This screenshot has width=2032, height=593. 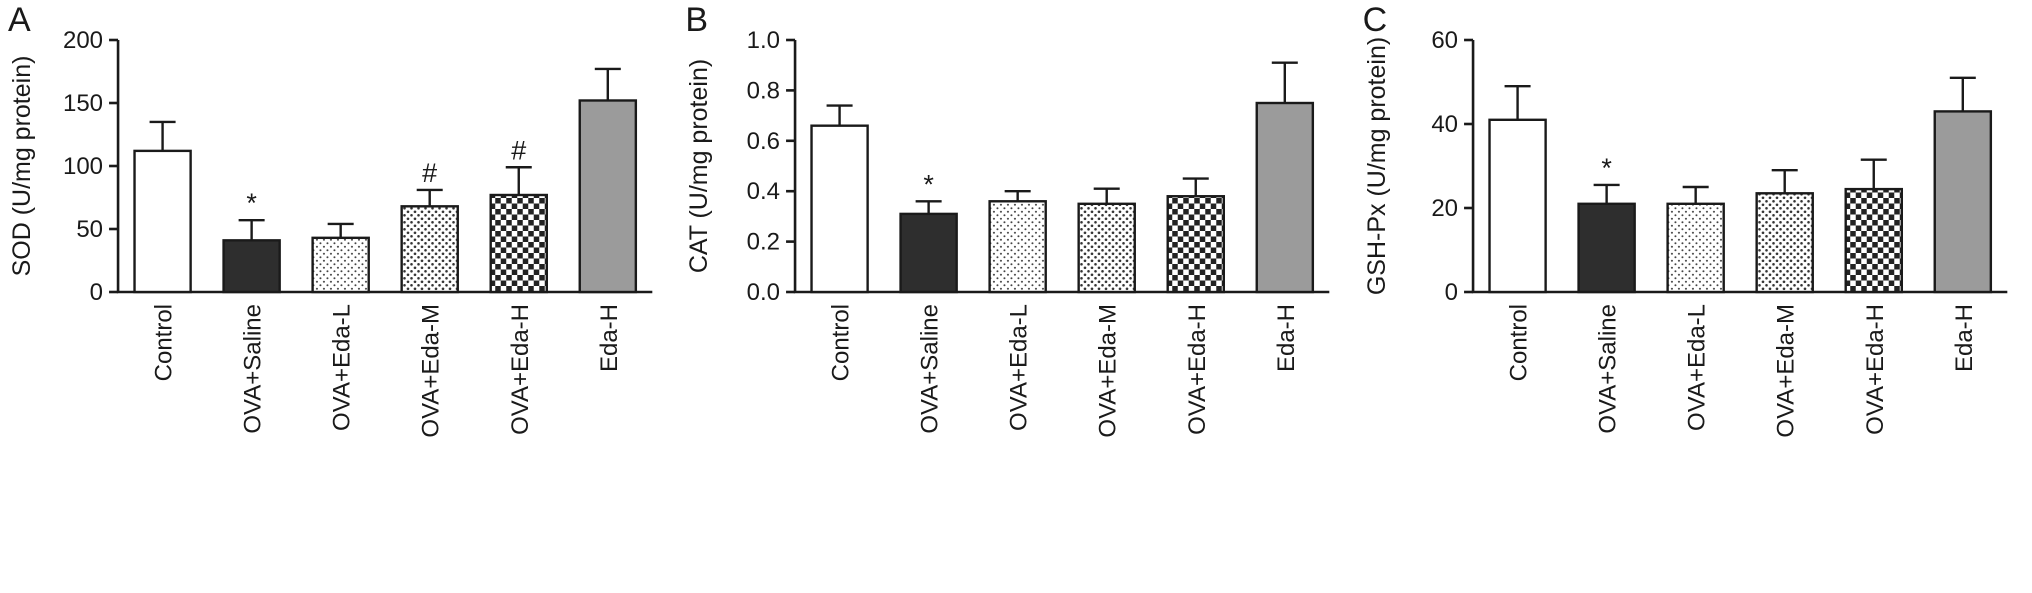 What do you see at coordinates (1444, 208) in the screenshot?
I see `y-tick-label: 20` at bounding box center [1444, 208].